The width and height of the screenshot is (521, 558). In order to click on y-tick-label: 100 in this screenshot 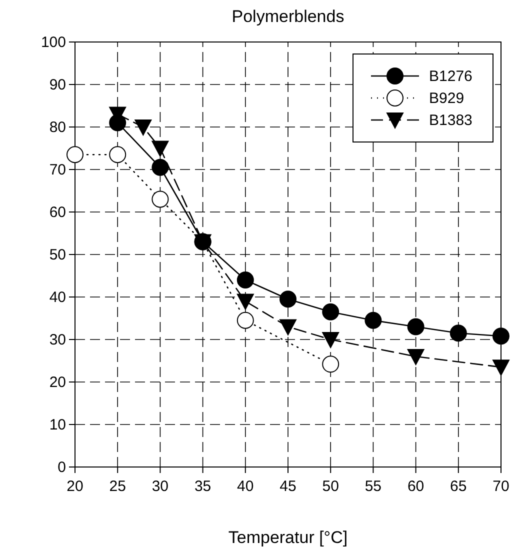, I will do `click(53, 42)`.